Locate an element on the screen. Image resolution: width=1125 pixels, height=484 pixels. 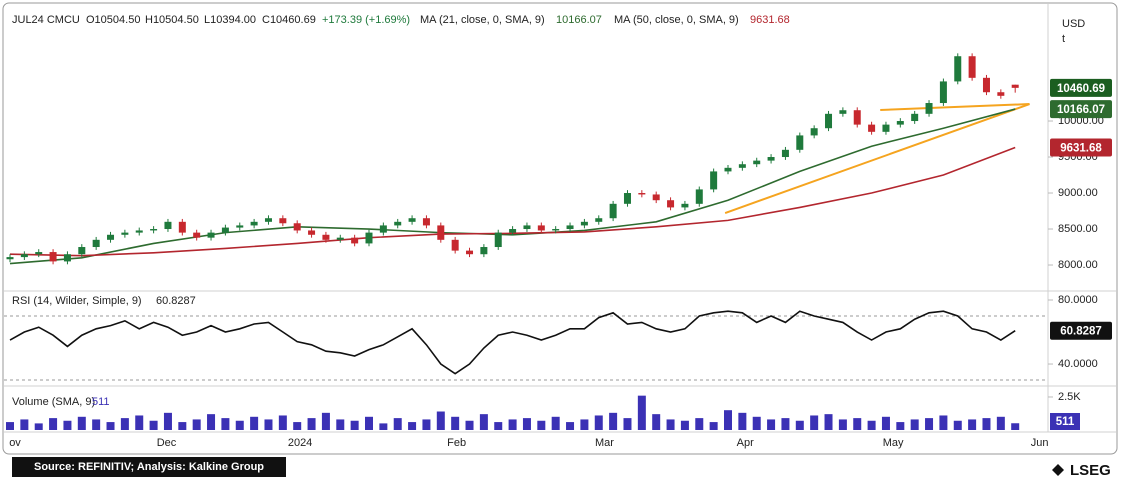
legend-value: 10166.07 is located at coordinates (579, 20).